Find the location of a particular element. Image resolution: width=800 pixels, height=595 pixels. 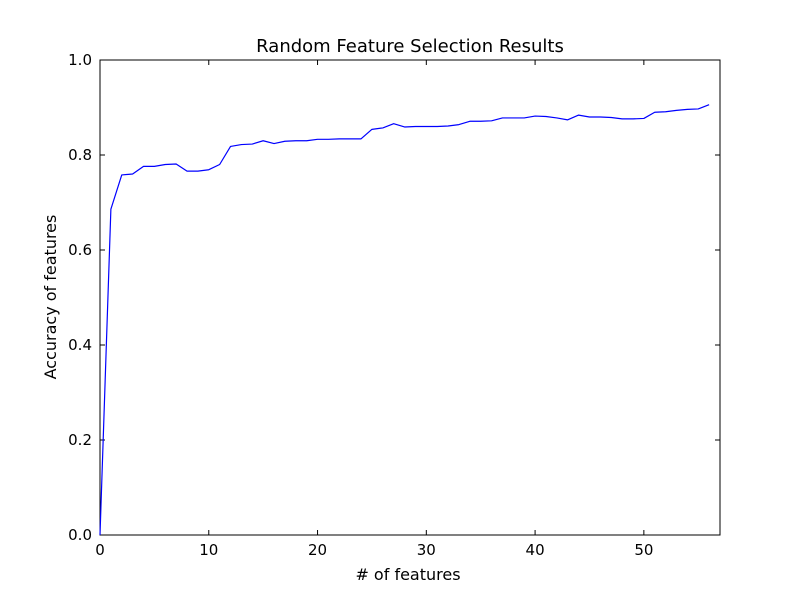

x-tick-label: 40 is located at coordinates (535, 550).